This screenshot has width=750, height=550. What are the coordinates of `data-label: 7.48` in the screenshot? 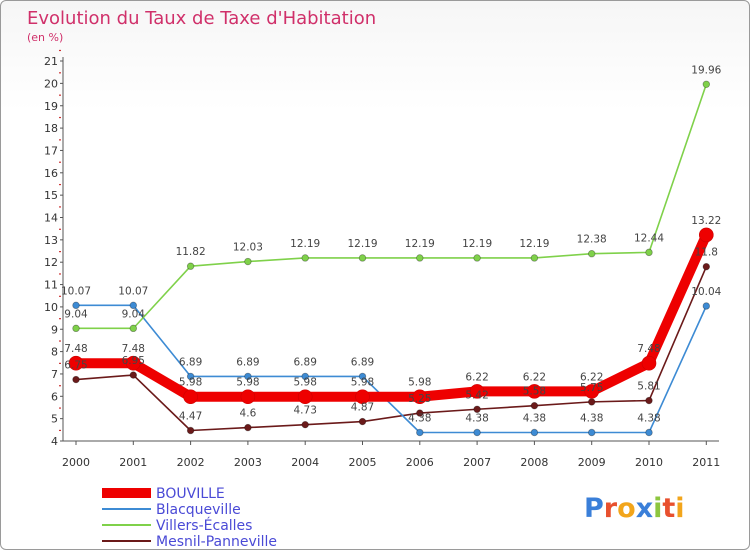 It's located at (648, 349).